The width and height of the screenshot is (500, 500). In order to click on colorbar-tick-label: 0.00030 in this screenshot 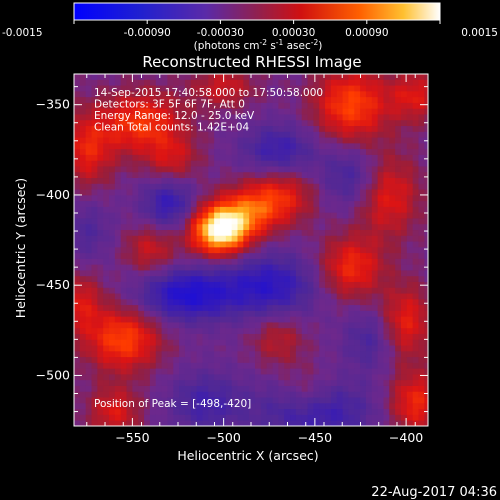, I will do `click(293, 33)`.